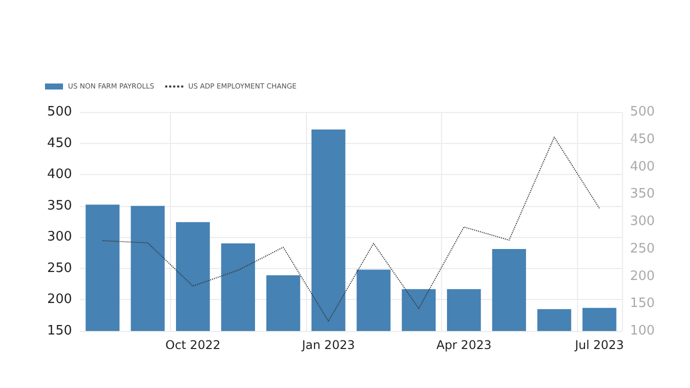  Describe the element at coordinates (642, 248) in the screenshot. I see `y2-tick-label: 250` at that location.